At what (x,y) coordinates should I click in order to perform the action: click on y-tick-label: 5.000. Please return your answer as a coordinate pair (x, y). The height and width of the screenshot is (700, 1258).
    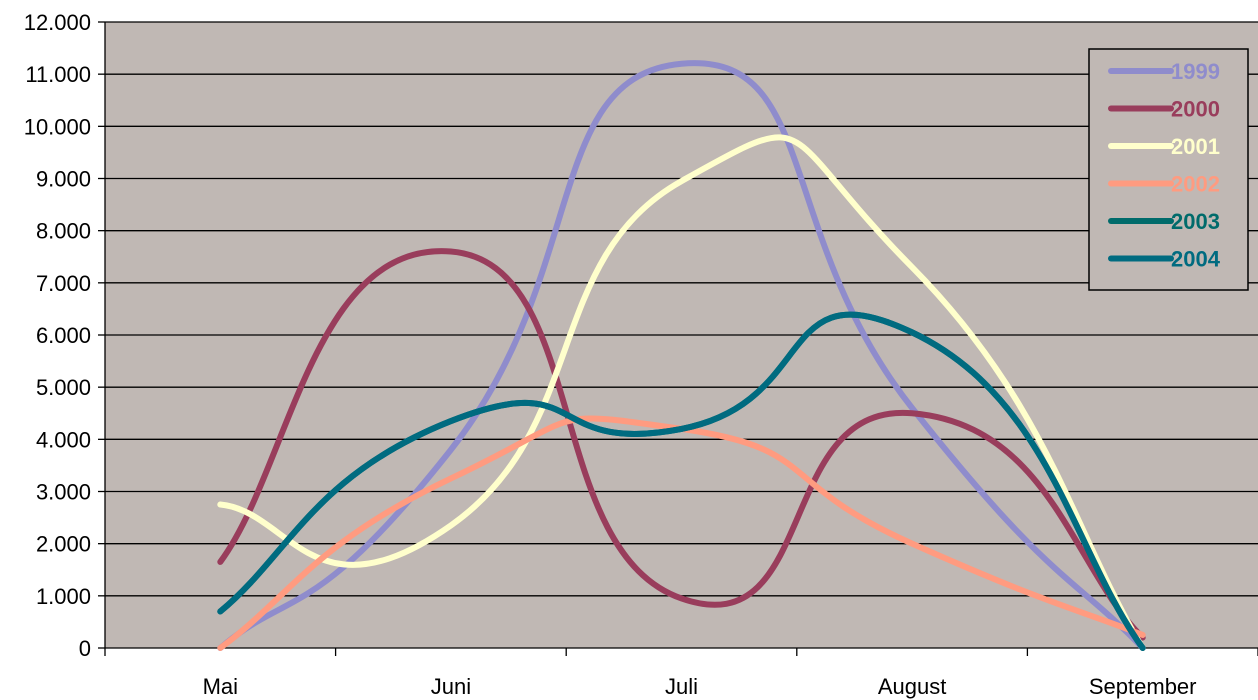
    Looking at the image, I should click on (63, 387).